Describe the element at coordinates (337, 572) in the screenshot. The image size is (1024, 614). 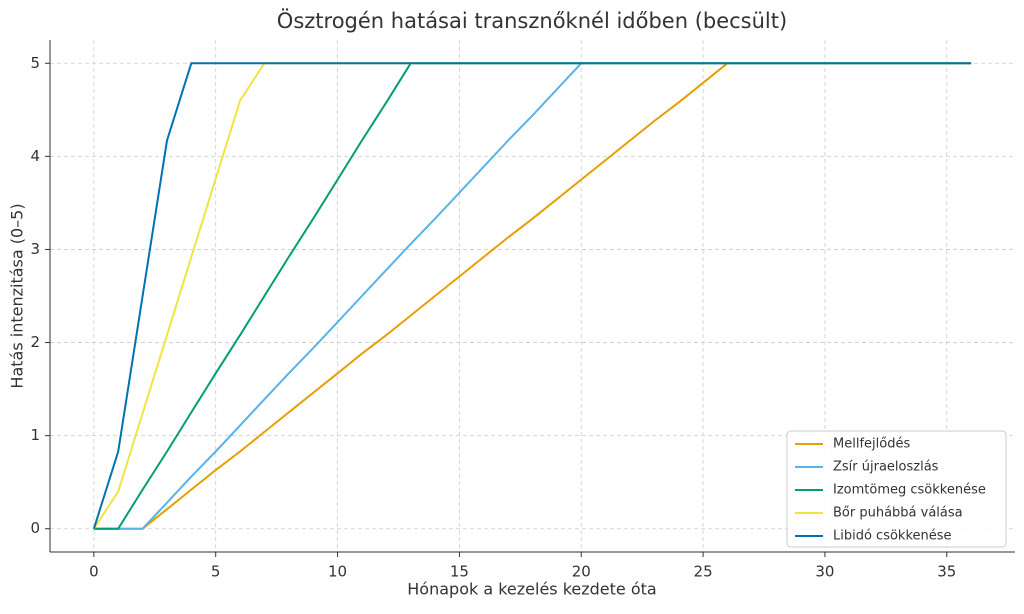
I see `x-tick-label: 10` at that location.